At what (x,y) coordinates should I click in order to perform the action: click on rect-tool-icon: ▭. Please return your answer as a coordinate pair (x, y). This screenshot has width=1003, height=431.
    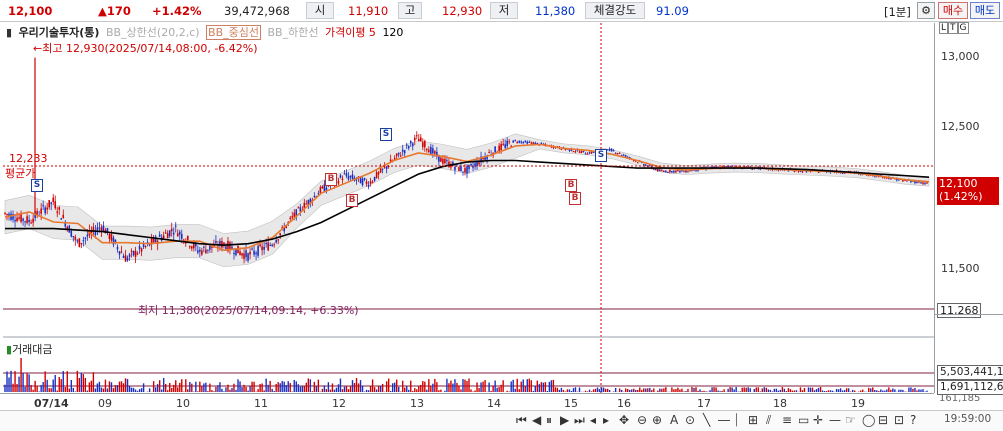
    Looking at the image, I should click on (804, 420).